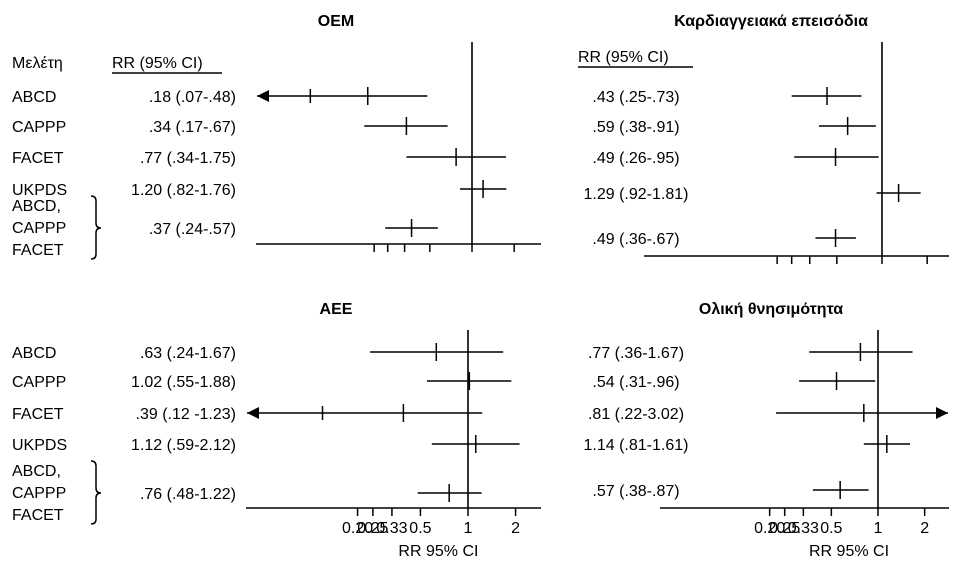 This screenshot has height=563, width=954. What do you see at coordinates (96, 227) in the screenshot?
I see `p1-row-4-brace` at bounding box center [96, 227].